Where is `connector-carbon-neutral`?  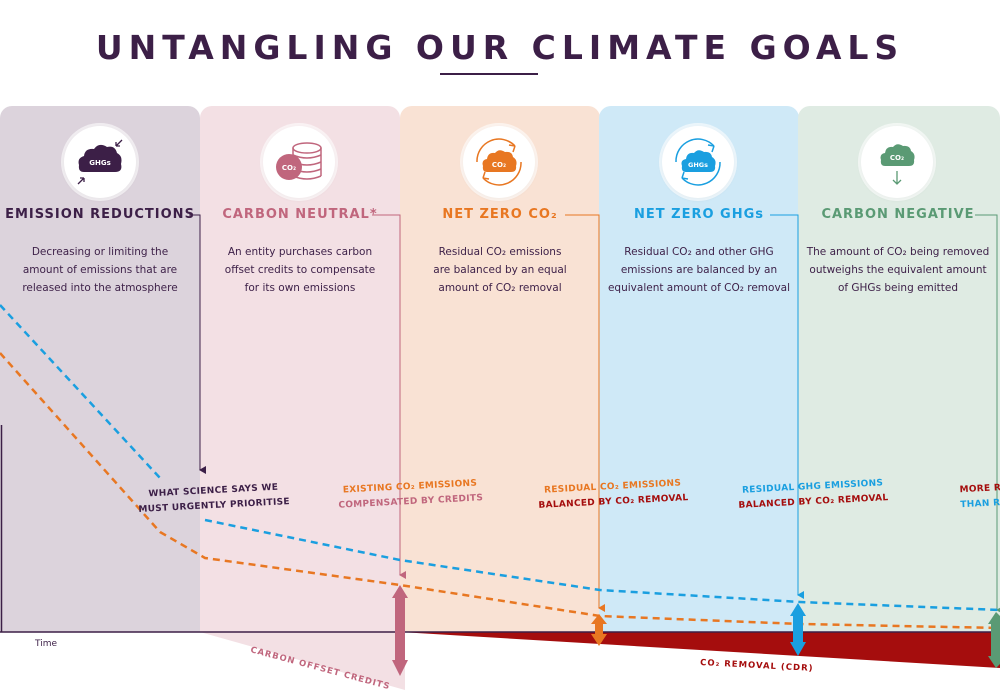 connector-carbon-neutral is located at coordinates (389, 396).